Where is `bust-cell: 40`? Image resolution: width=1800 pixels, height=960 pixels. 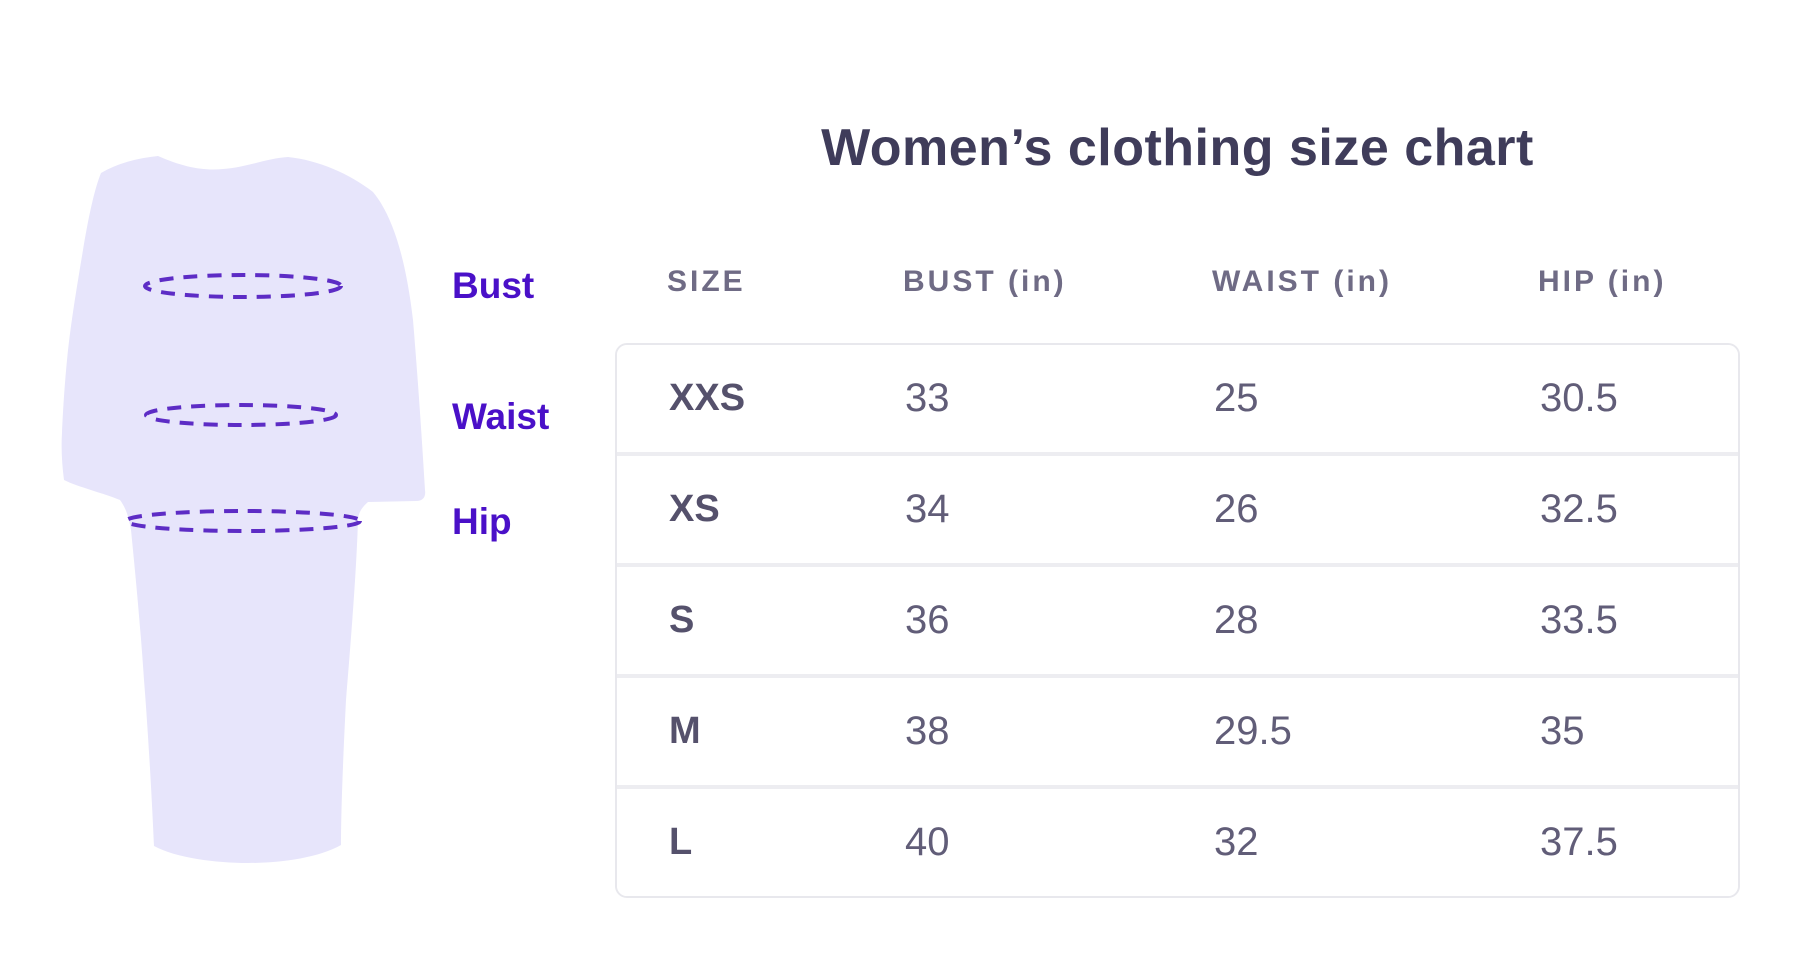 bust-cell: 40 is located at coordinates (927, 842).